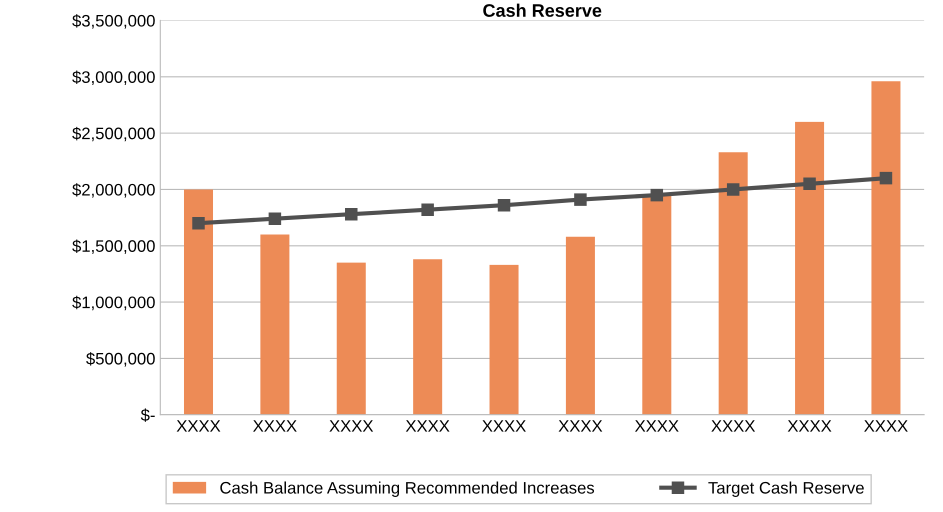 This screenshot has height=512, width=943. I want to click on y-tick-label: $-, so click(147, 415).